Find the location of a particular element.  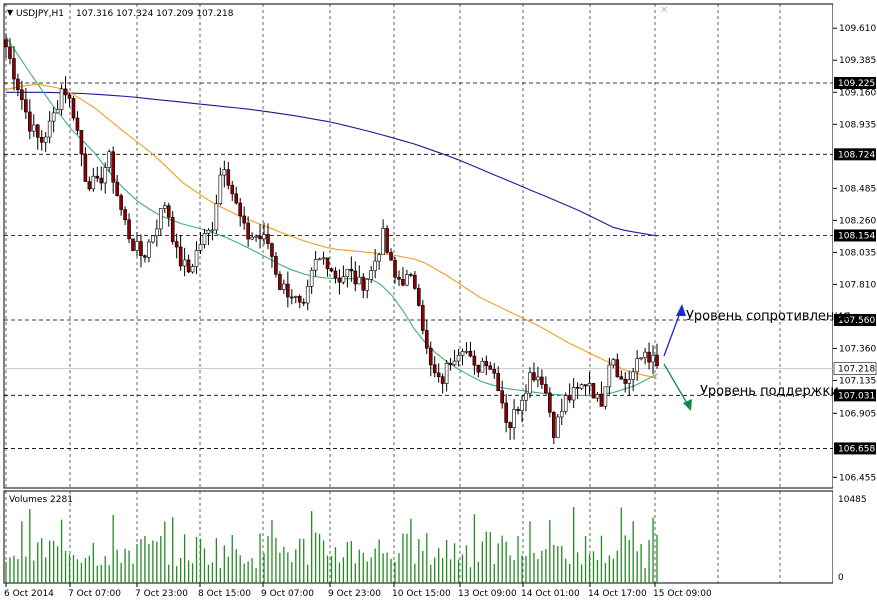

annotation-arrows is located at coordinates (677, 357).